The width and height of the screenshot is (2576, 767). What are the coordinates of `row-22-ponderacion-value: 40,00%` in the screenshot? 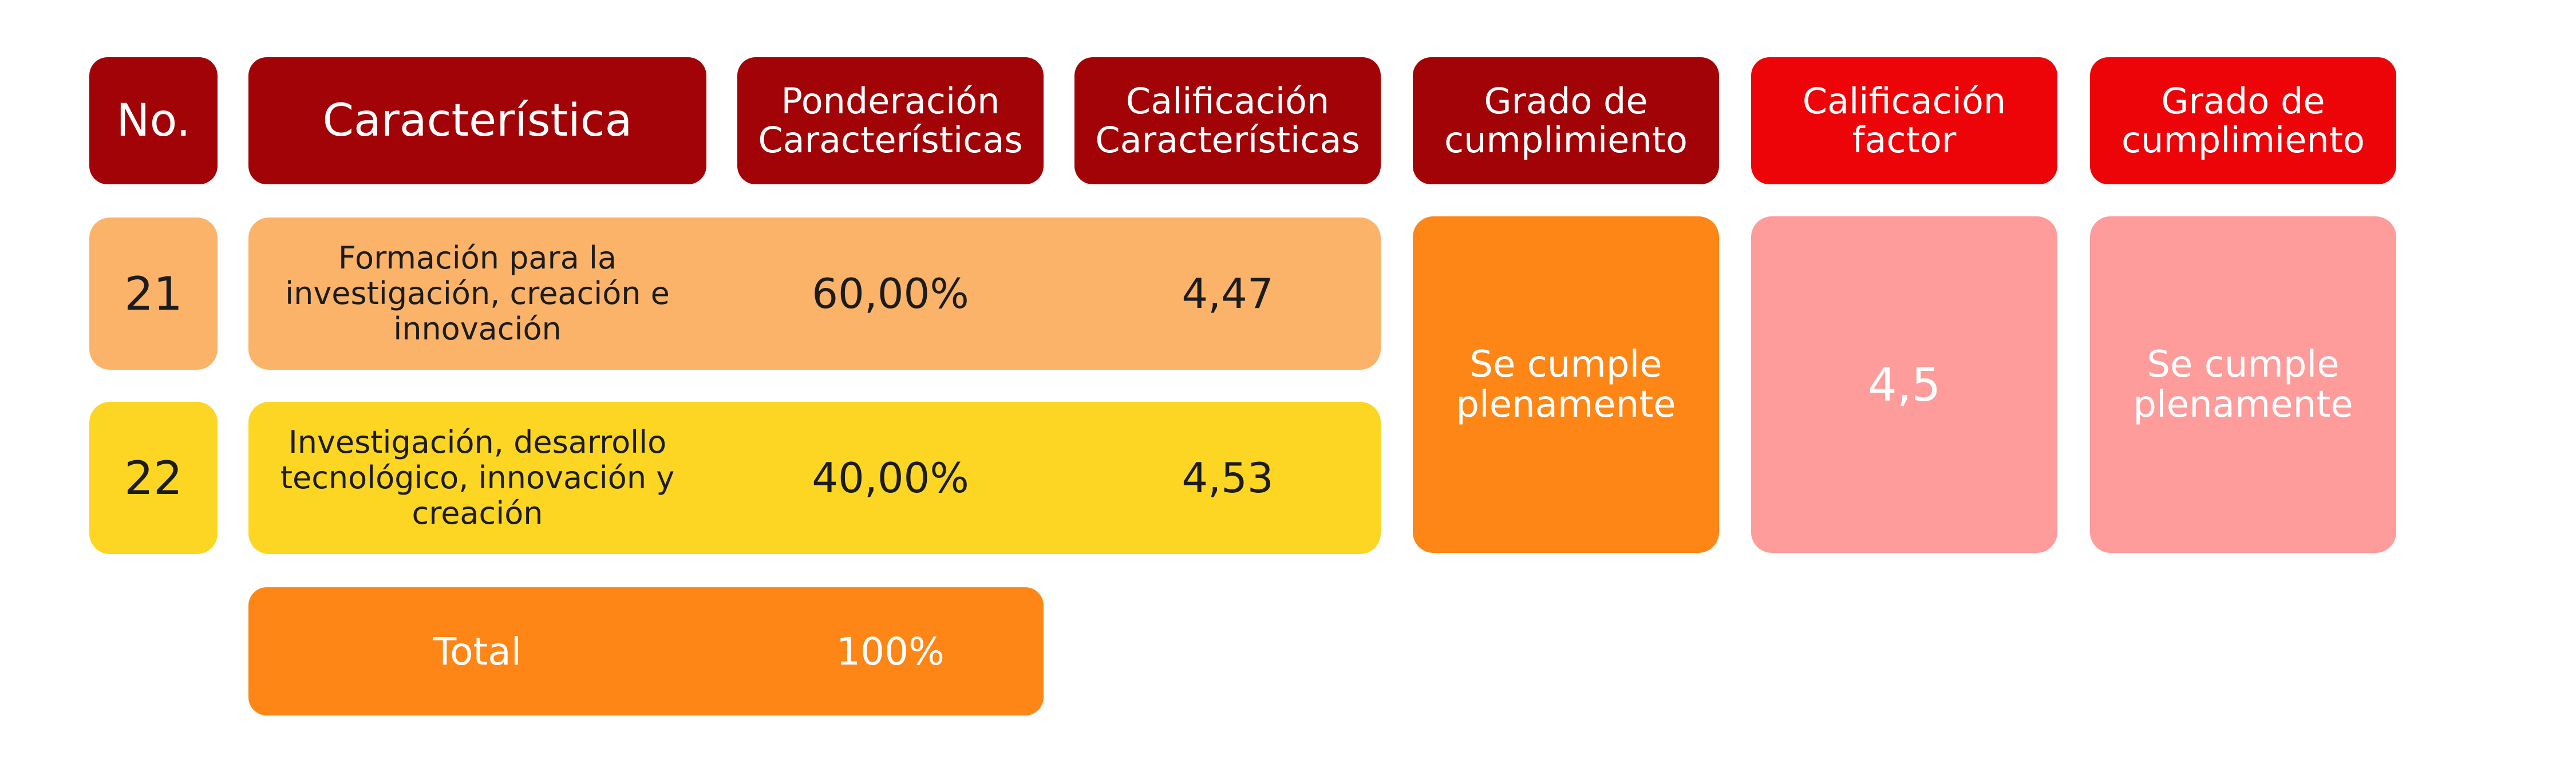 It's located at (890, 478).